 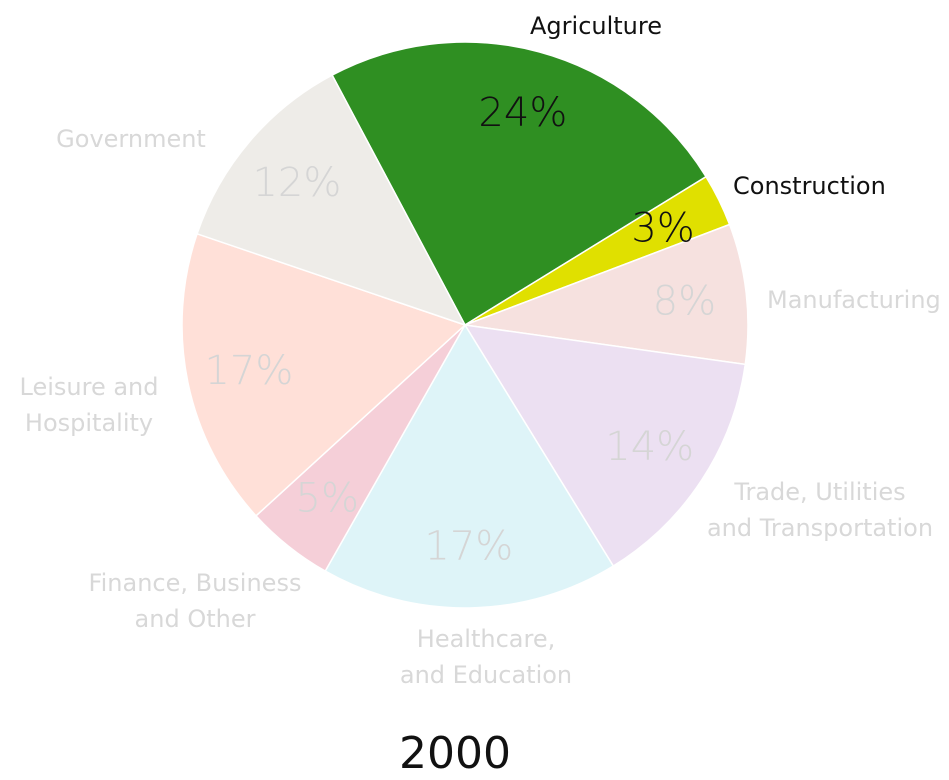 What do you see at coordinates (820, 510) in the screenshot?
I see `category-label-trade-utilities-and-transportation: Trade, Utilities and Transportation` at bounding box center [820, 510].